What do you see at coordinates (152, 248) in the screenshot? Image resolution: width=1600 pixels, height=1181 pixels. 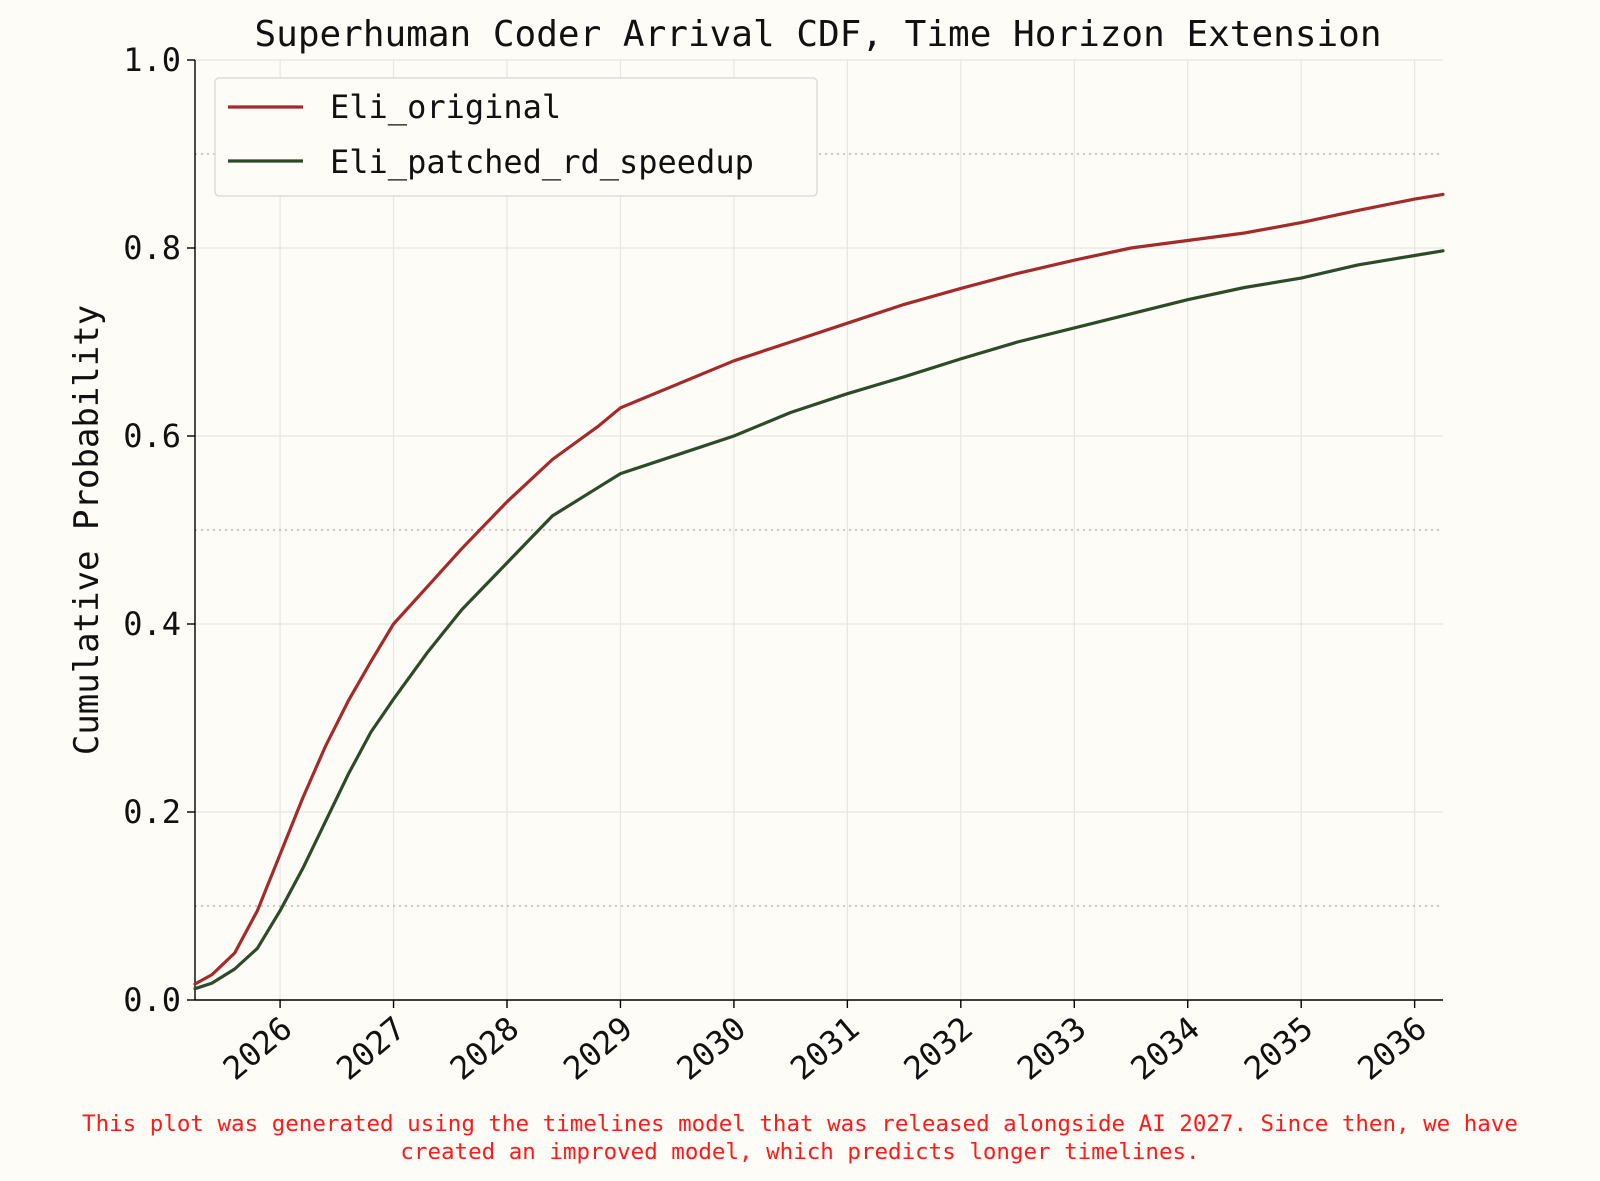 I see `y-tick-label: 0.8` at bounding box center [152, 248].